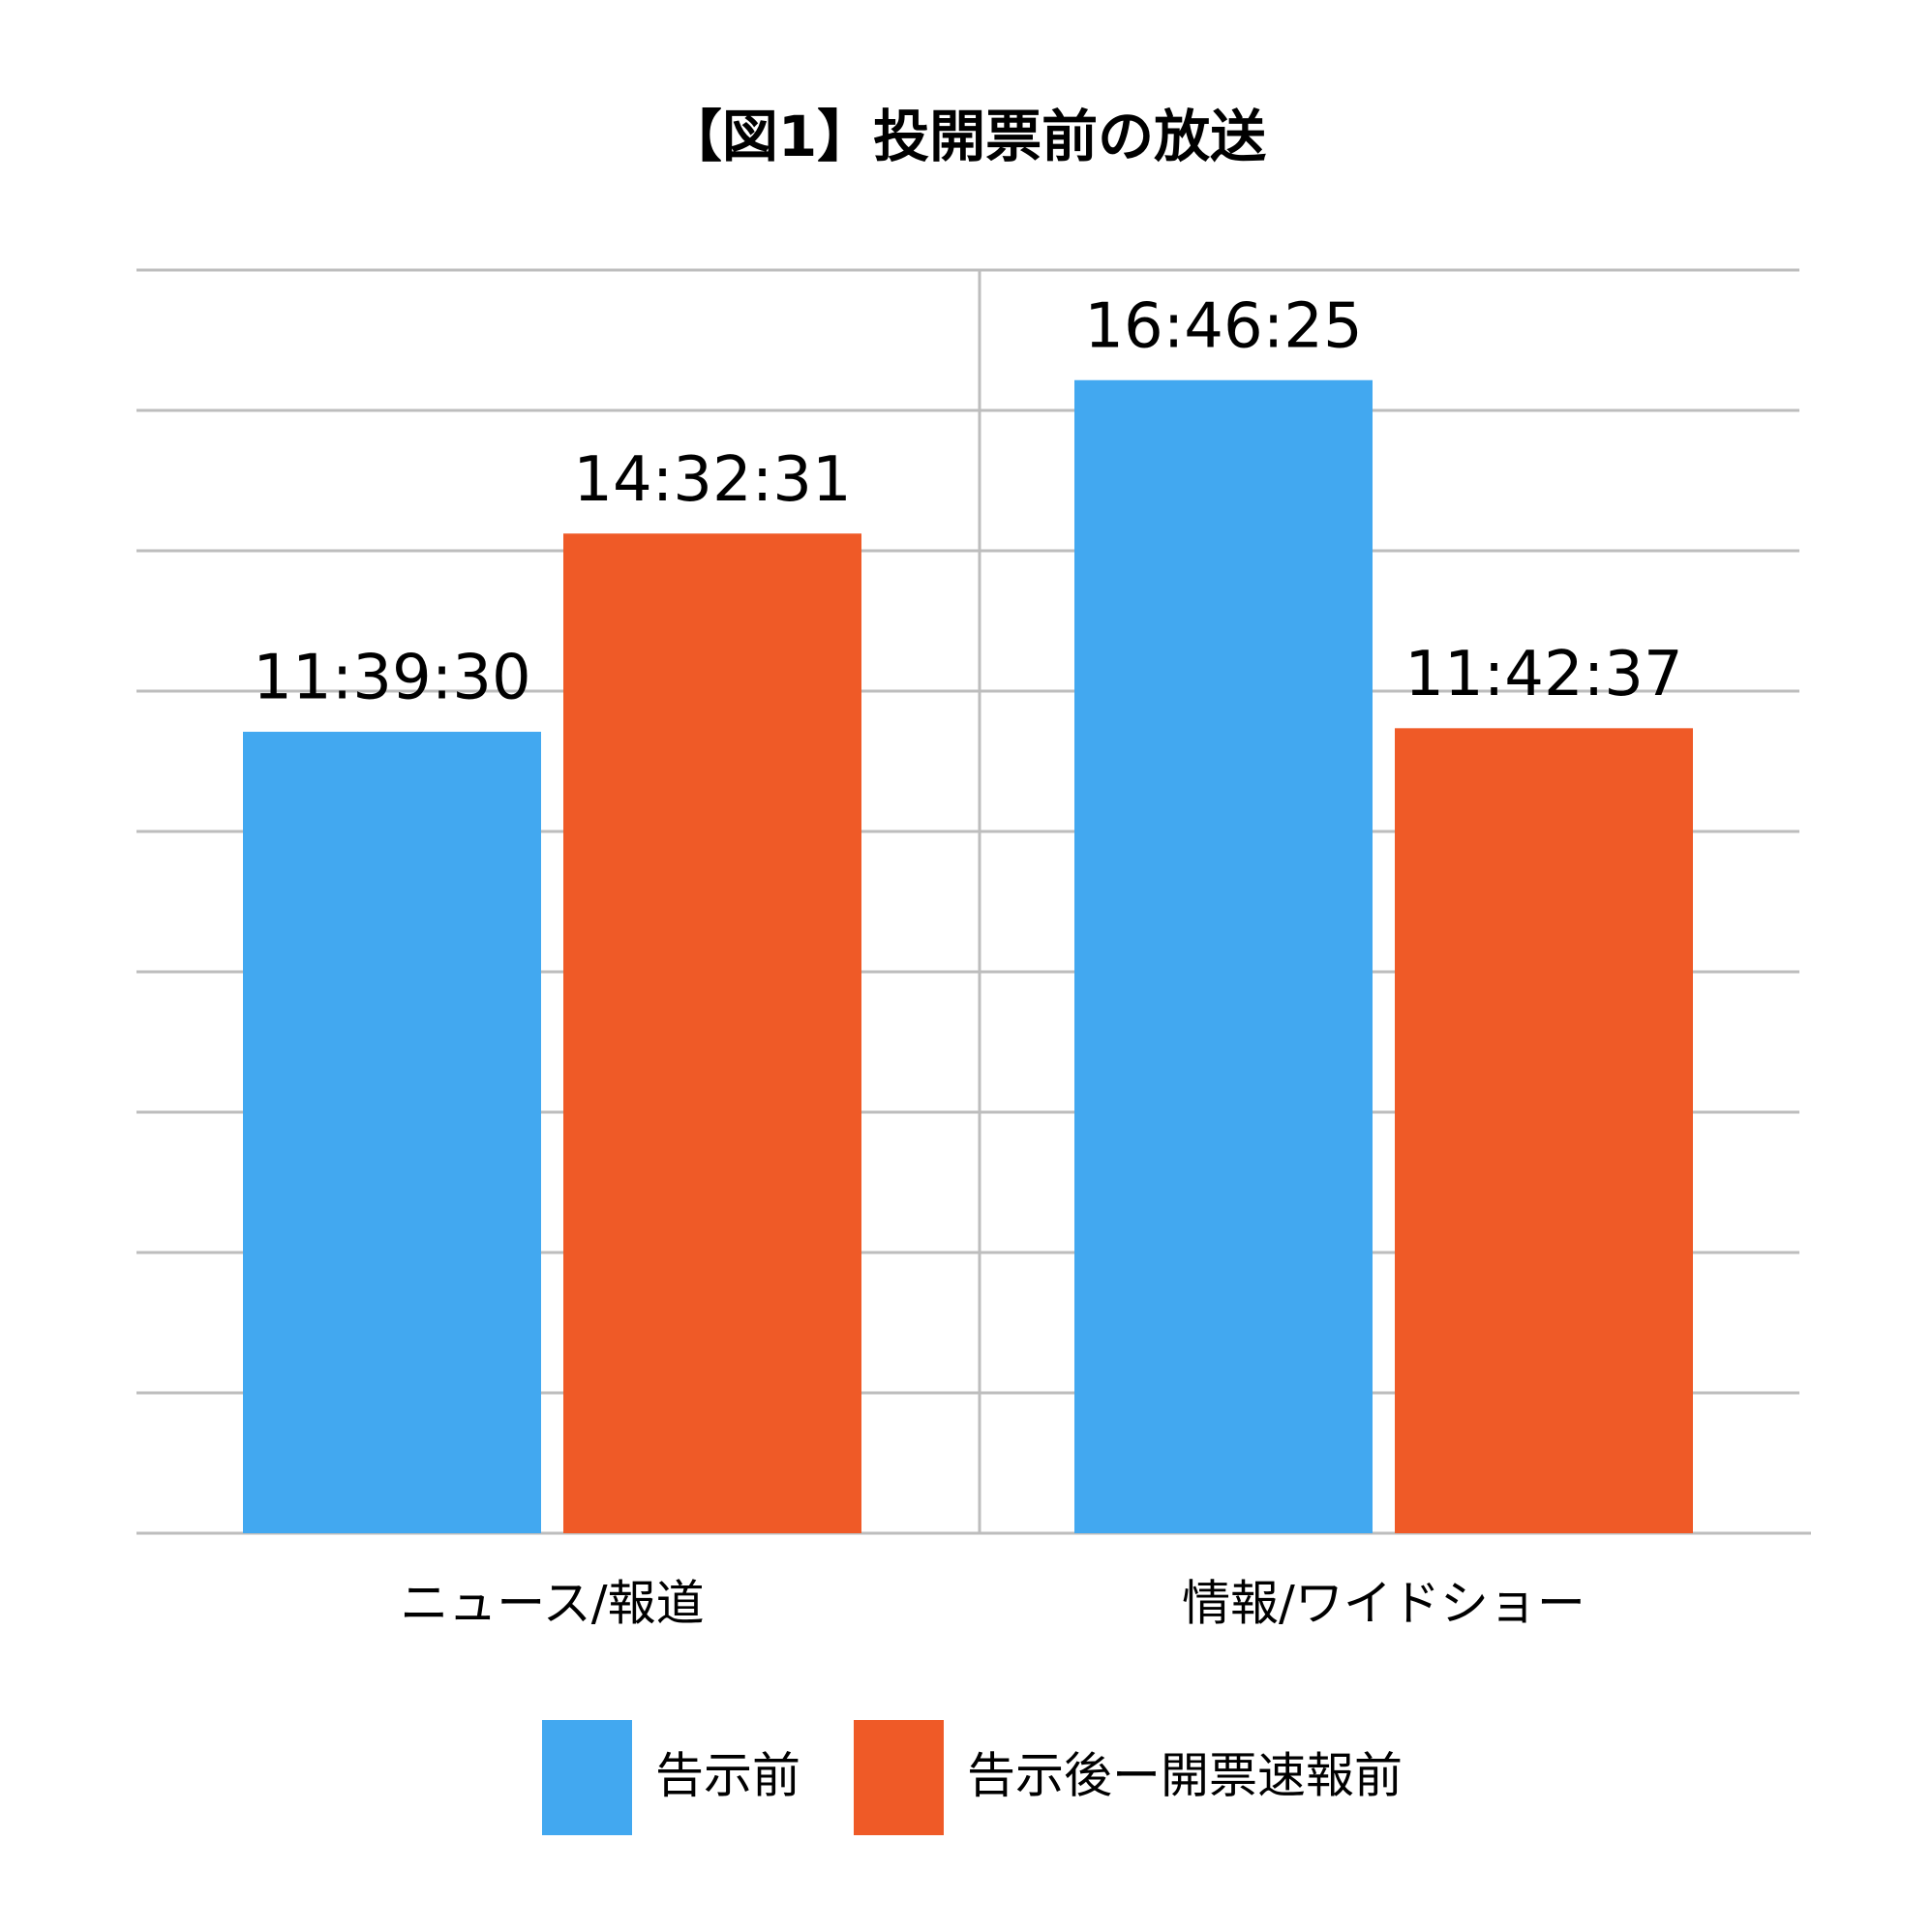  Describe the element at coordinates (391, 678) in the screenshot. I see `data-label: 11:39:30` at that location.